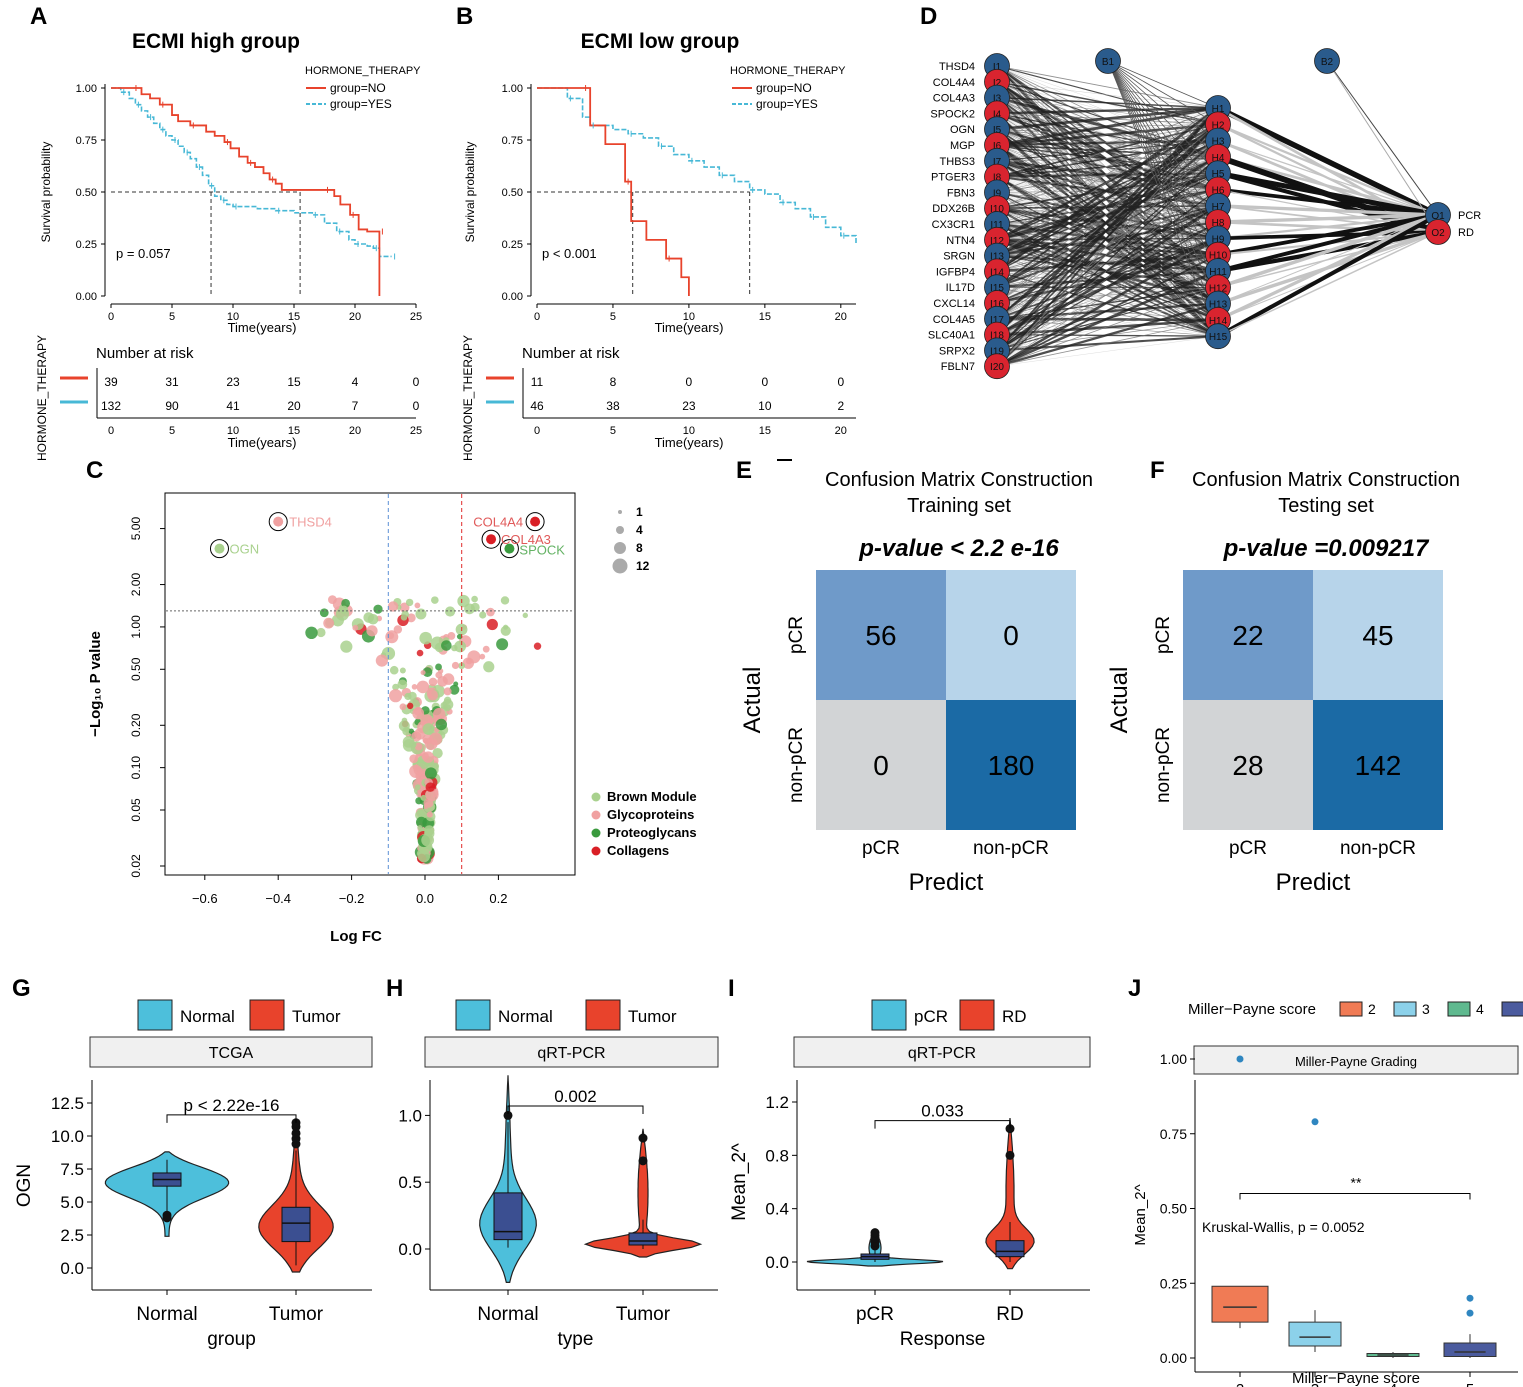 This screenshot has height=1387, width=1523. Describe the element at coordinates (498, 898) in the screenshot. I see `volcano-x-tick-label: 0.2` at that location.